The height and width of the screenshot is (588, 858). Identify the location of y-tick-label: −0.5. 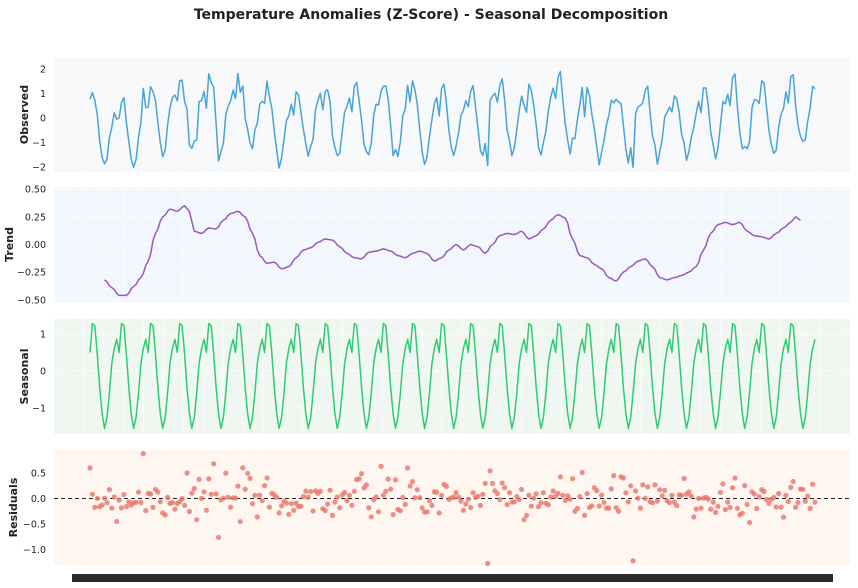
(34, 525).